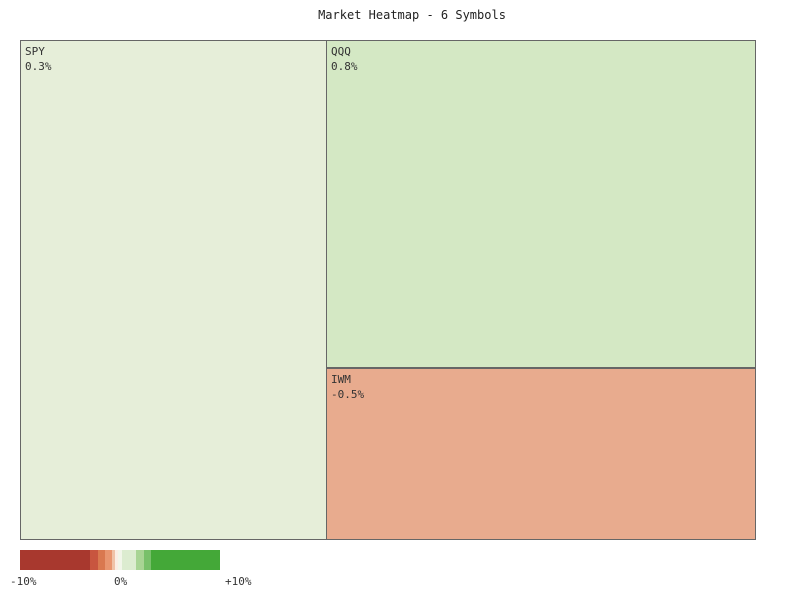 This screenshot has height=600, width=800. Describe the element at coordinates (238, 581) in the screenshot. I see `legend-max-label: +10%` at that location.